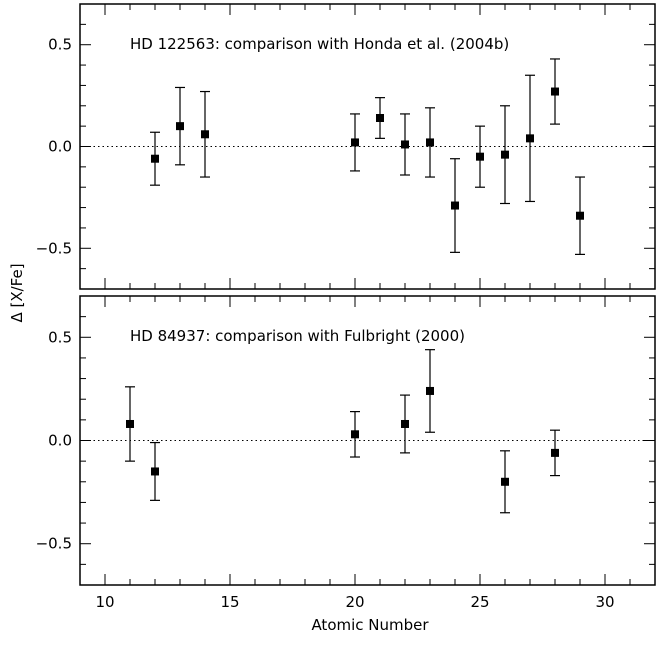 The width and height of the screenshot is (657, 645). What do you see at coordinates (54, 248) in the screenshot?
I see `panel-top-y-tick-label: −0.5` at bounding box center [54, 248].